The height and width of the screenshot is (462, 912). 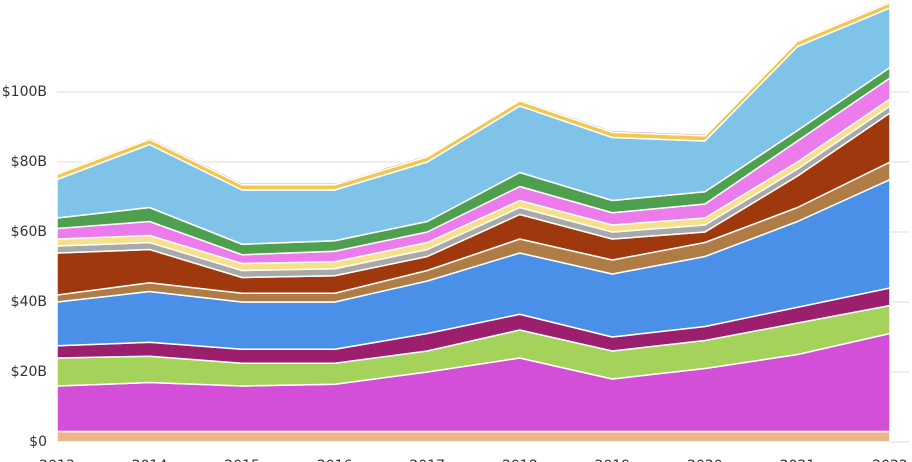 What do you see at coordinates (242, 460) in the screenshot?
I see `x-tick-label: 2015` at bounding box center [242, 460].